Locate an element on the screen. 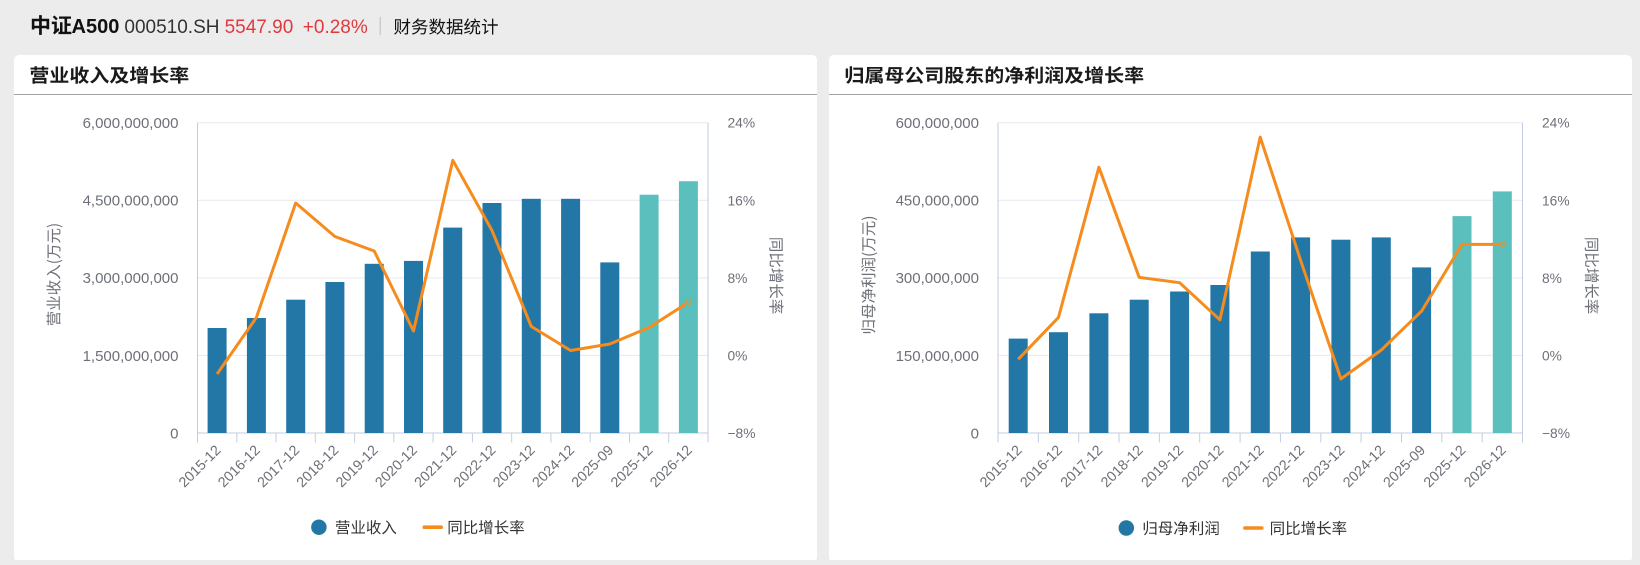 This screenshot has width=1640, height=565. svg-text: 3,000,000,000 is located at coordinates (131, 278).